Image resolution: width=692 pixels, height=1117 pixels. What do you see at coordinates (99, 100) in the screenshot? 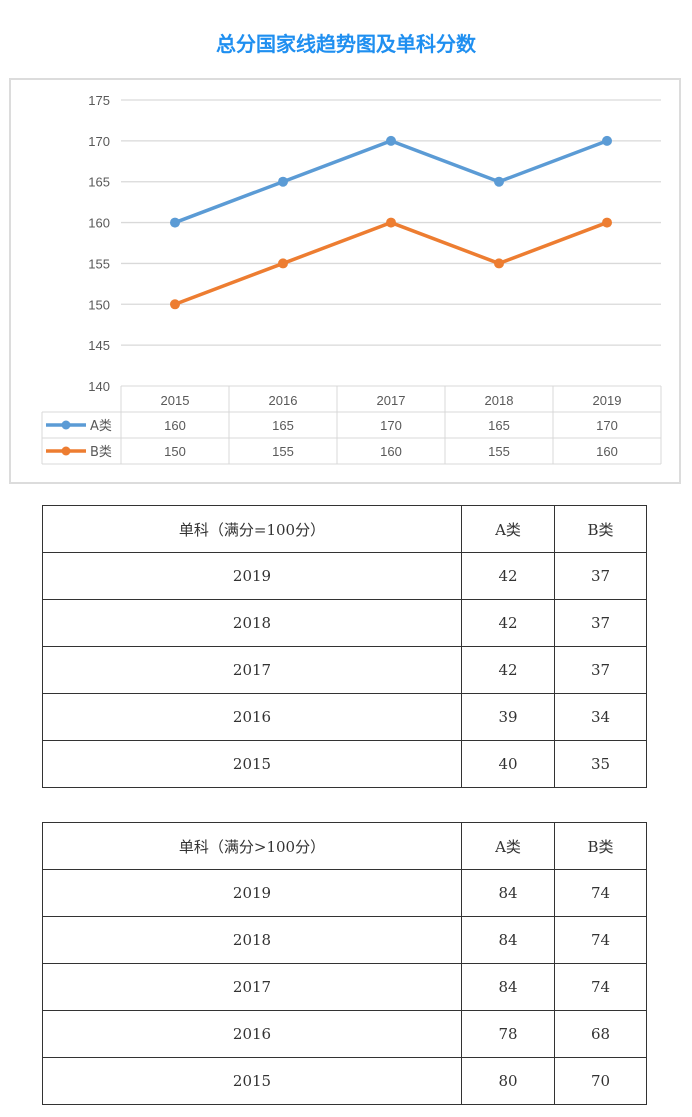
I see `y-tick-label: 175` at bounding box center [99, 100].